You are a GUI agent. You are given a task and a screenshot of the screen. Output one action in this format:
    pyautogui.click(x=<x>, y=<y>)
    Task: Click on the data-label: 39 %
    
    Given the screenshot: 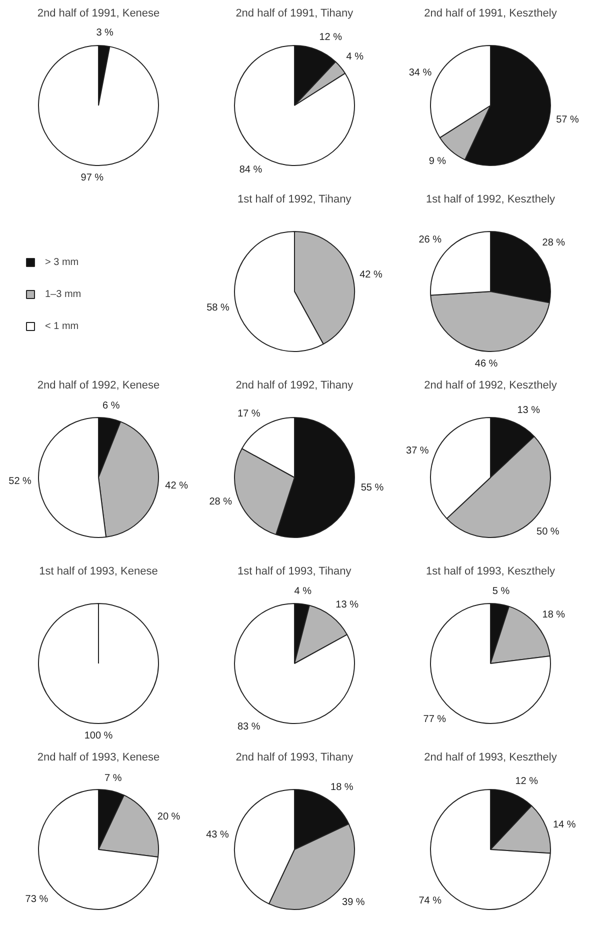 What is the action you would take?
    pyautogui.click(x=353, y=902)
    